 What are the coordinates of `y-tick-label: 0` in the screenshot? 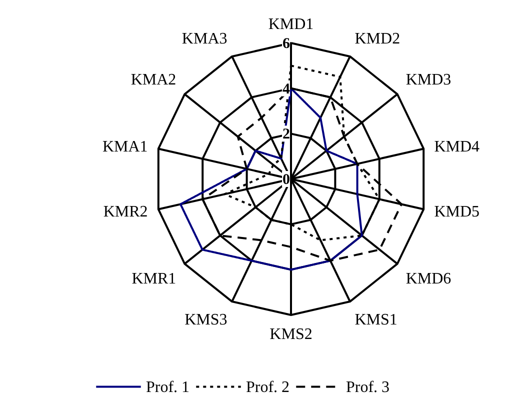 It's located at (286, 180).